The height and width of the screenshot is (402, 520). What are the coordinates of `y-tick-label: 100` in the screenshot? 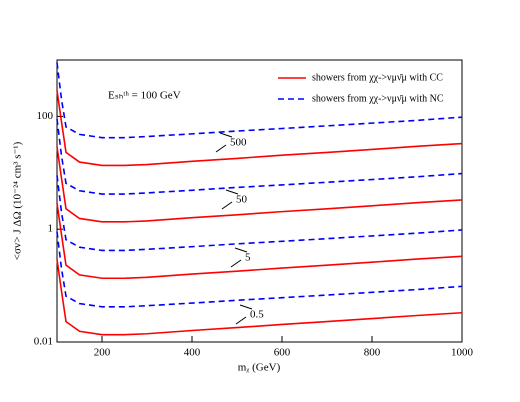 It's located at (45, 116).